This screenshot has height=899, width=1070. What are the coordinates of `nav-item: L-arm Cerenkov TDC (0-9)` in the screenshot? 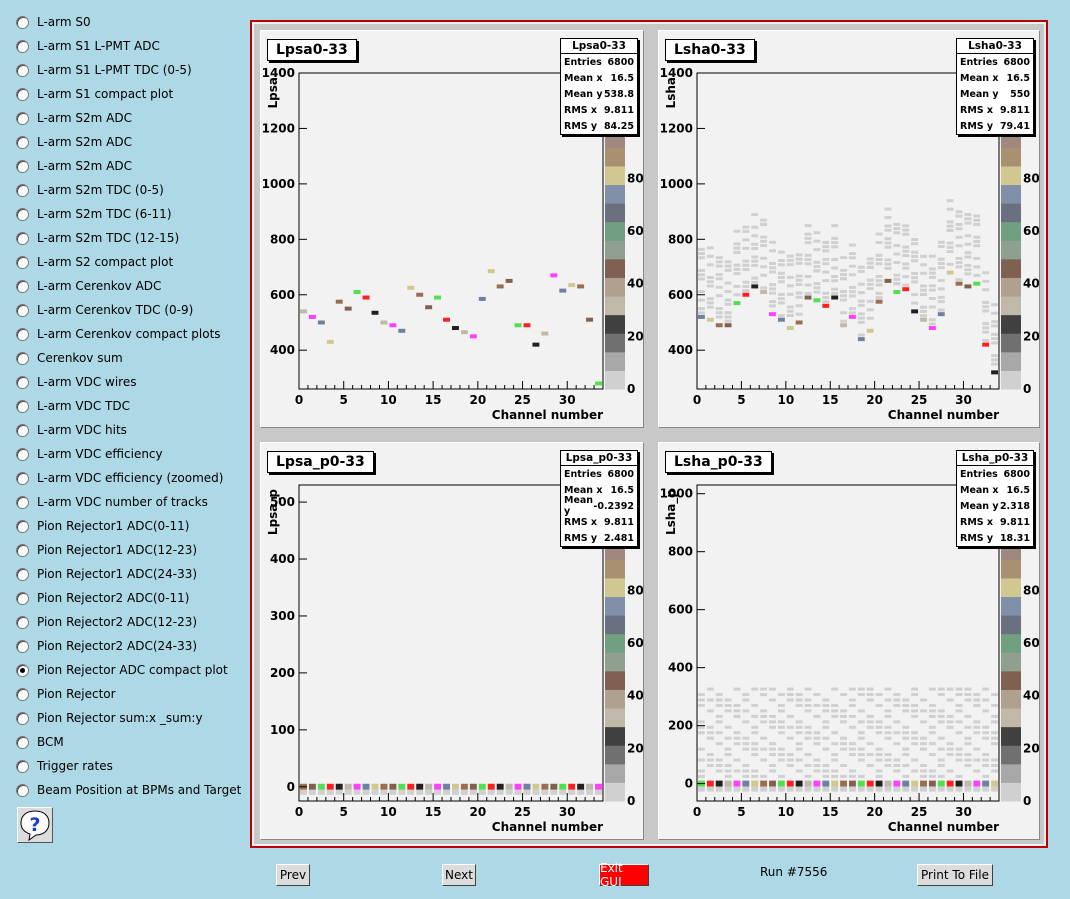 It's located at (132, 310).